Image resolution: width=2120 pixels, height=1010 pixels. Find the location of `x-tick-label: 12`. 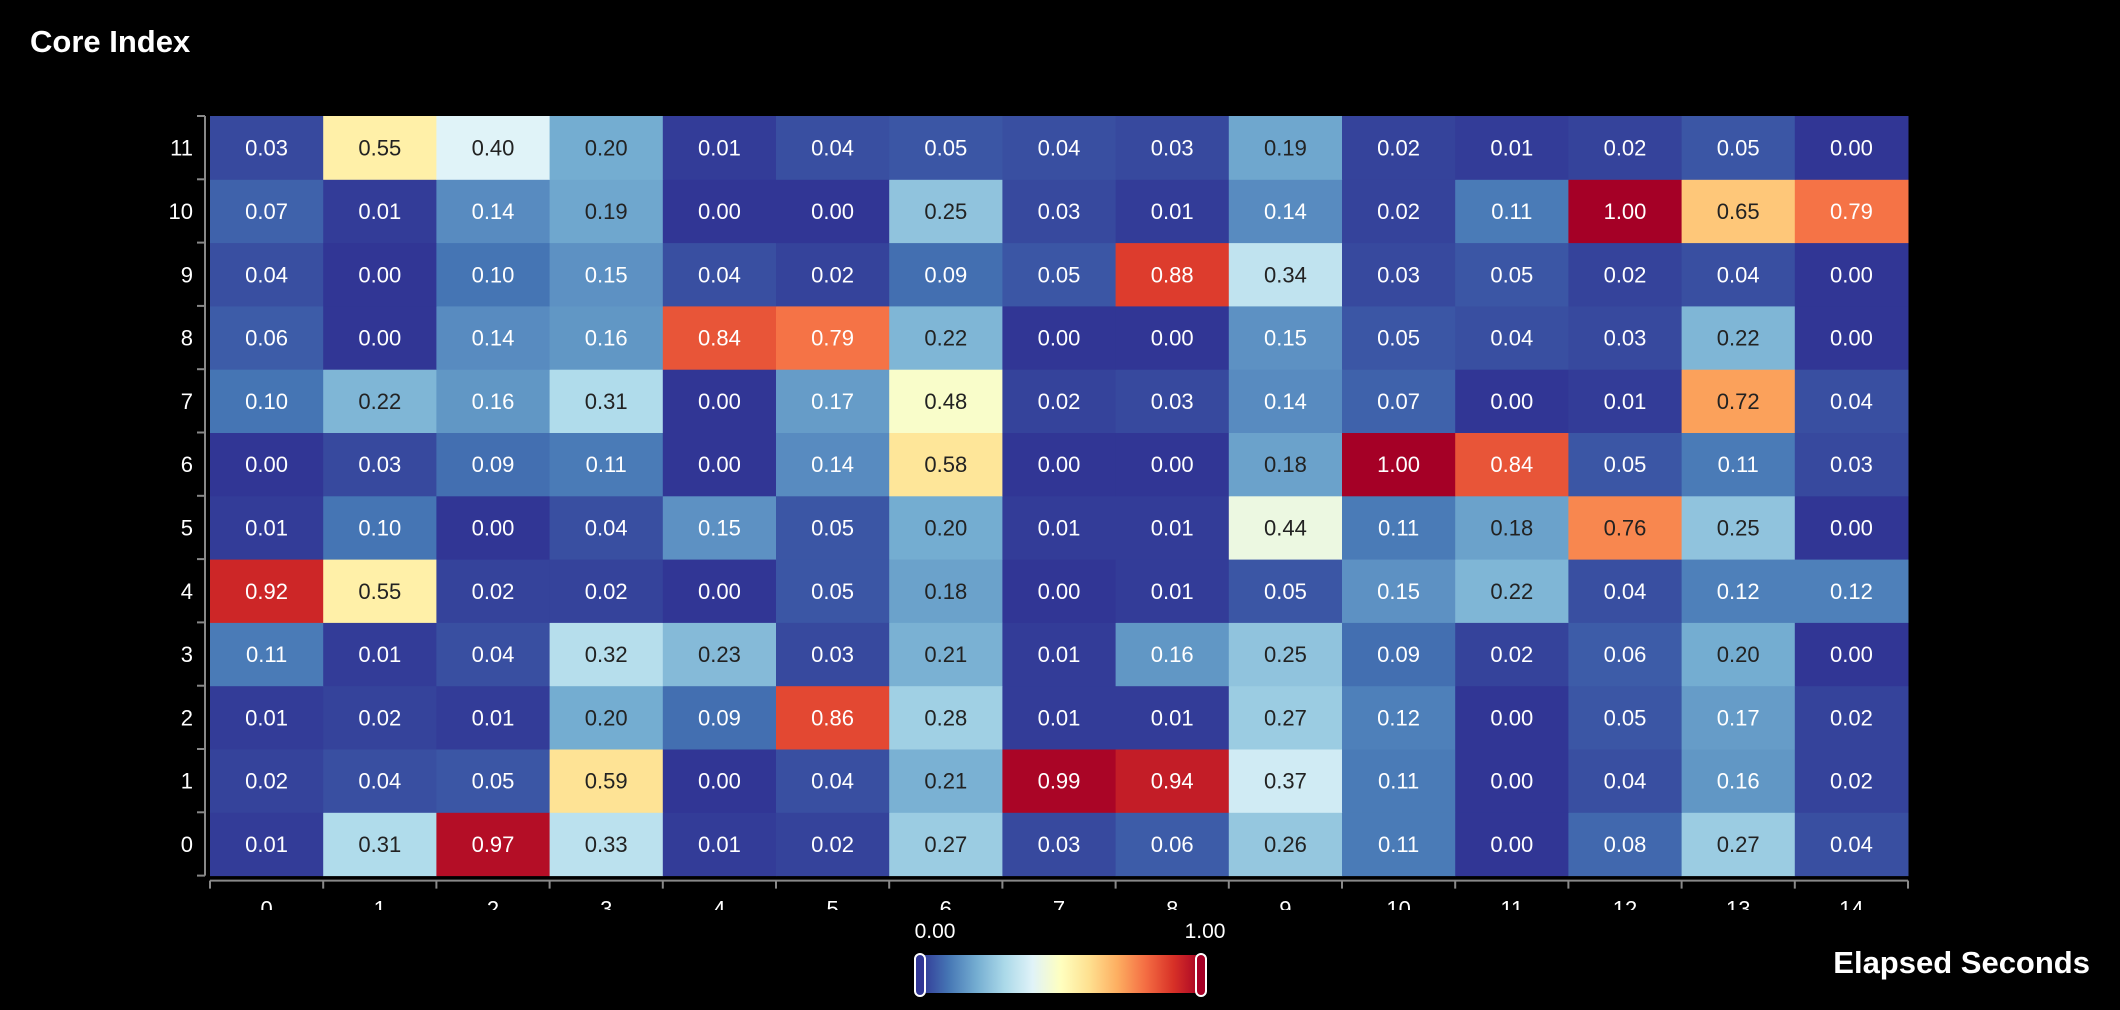

x-tick-label: 12 is located at coordinates (1625, 903).